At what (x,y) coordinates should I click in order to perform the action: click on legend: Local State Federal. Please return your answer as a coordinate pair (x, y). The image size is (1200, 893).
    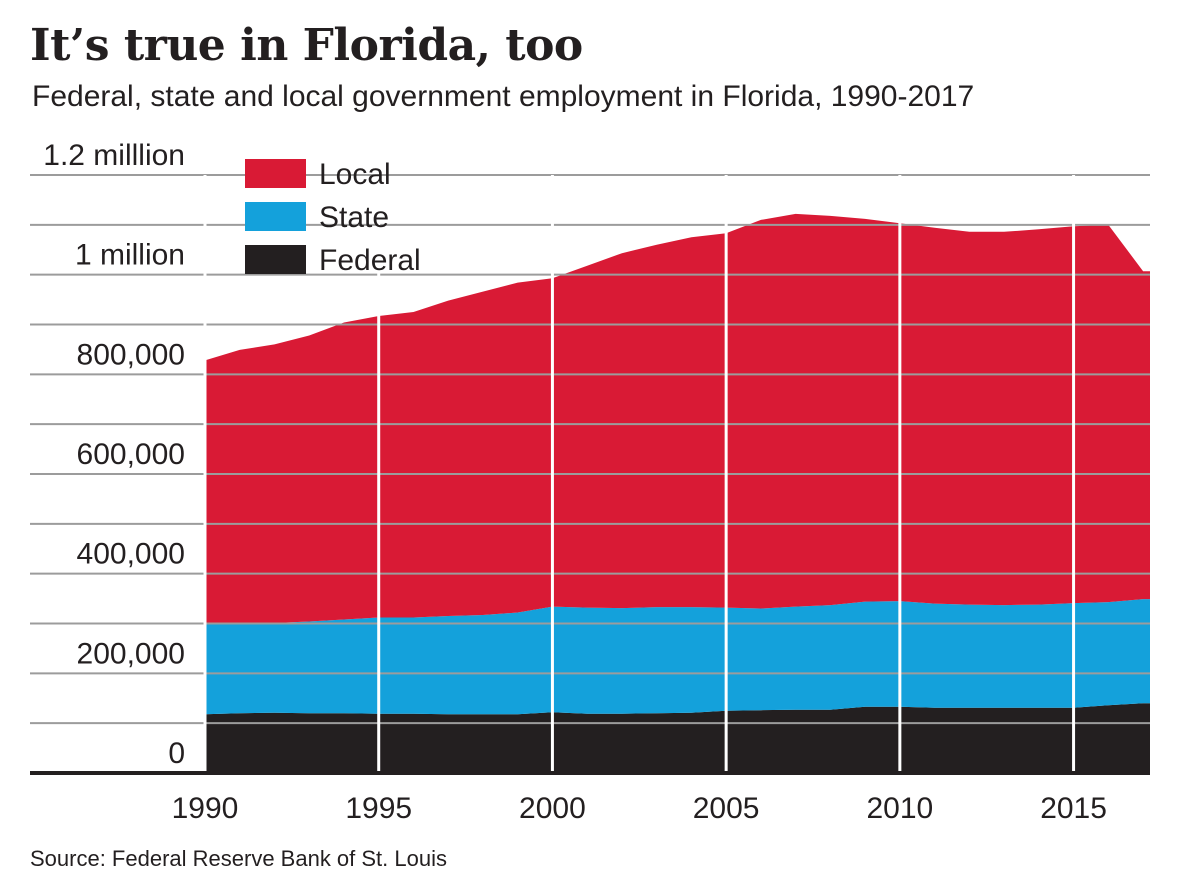
    Looking at the image, I should click on (333, 217).